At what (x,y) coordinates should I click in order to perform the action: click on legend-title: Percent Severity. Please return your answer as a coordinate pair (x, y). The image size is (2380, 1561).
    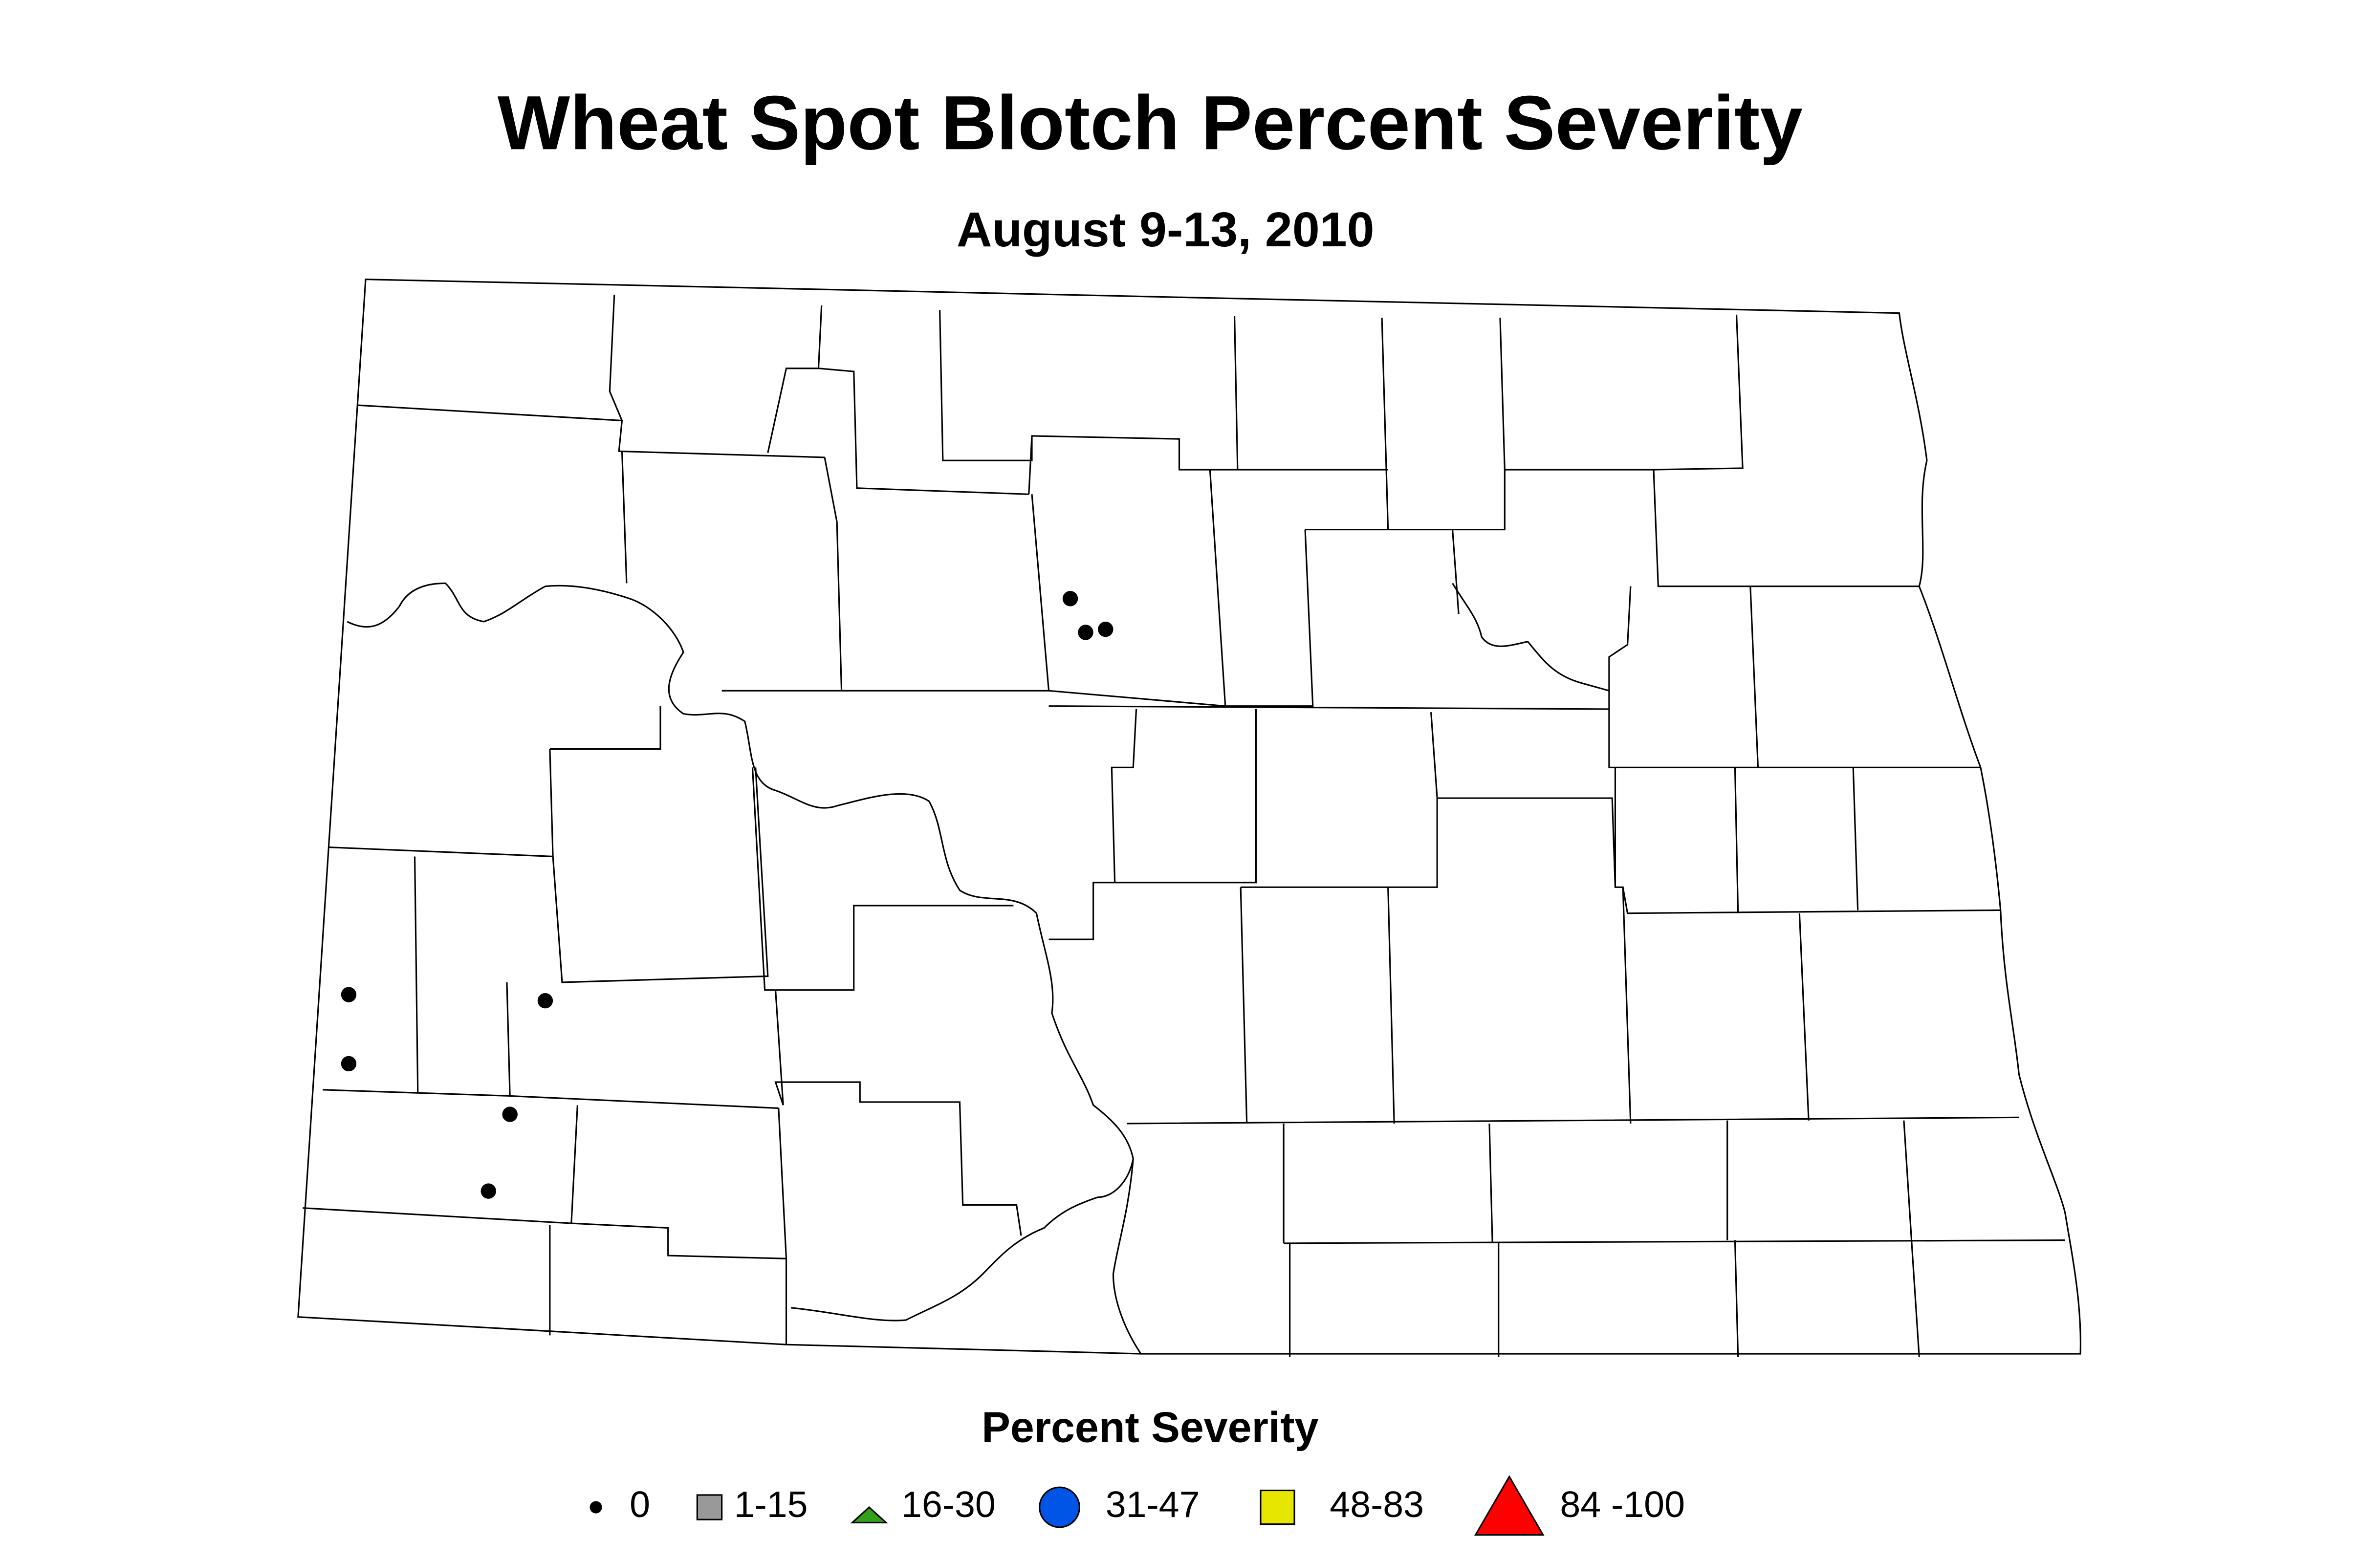
    Looking at the image, I should click on (1150, 1427).